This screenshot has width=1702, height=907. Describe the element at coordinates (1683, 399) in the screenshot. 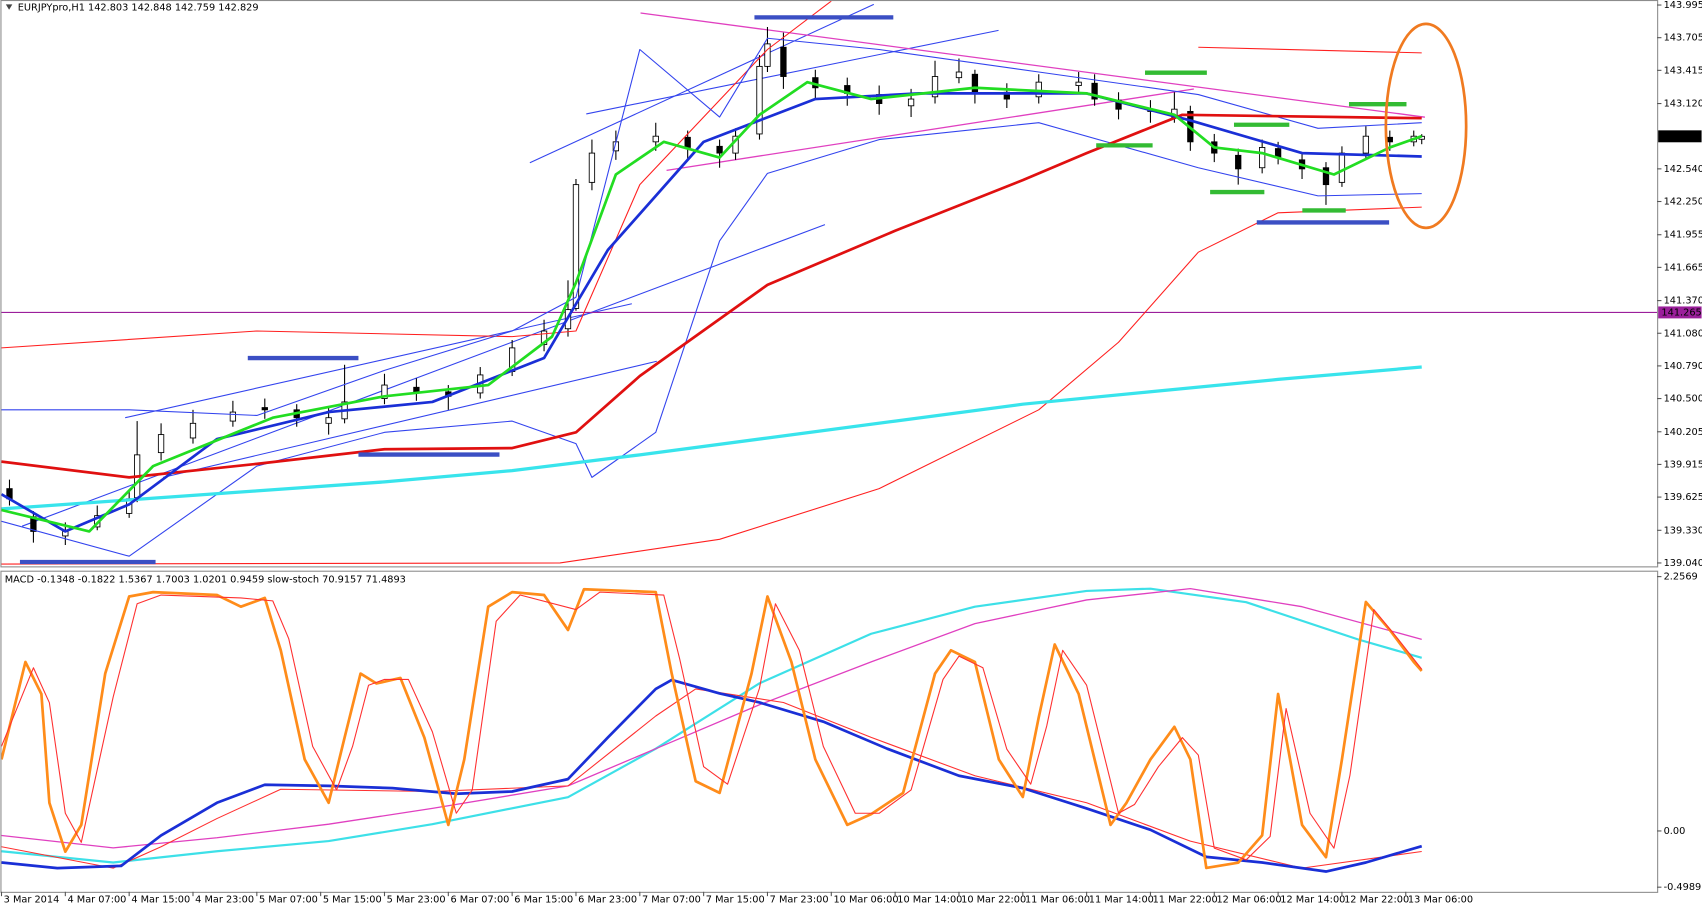

I see `y-tick-label: 140.500` at that location.